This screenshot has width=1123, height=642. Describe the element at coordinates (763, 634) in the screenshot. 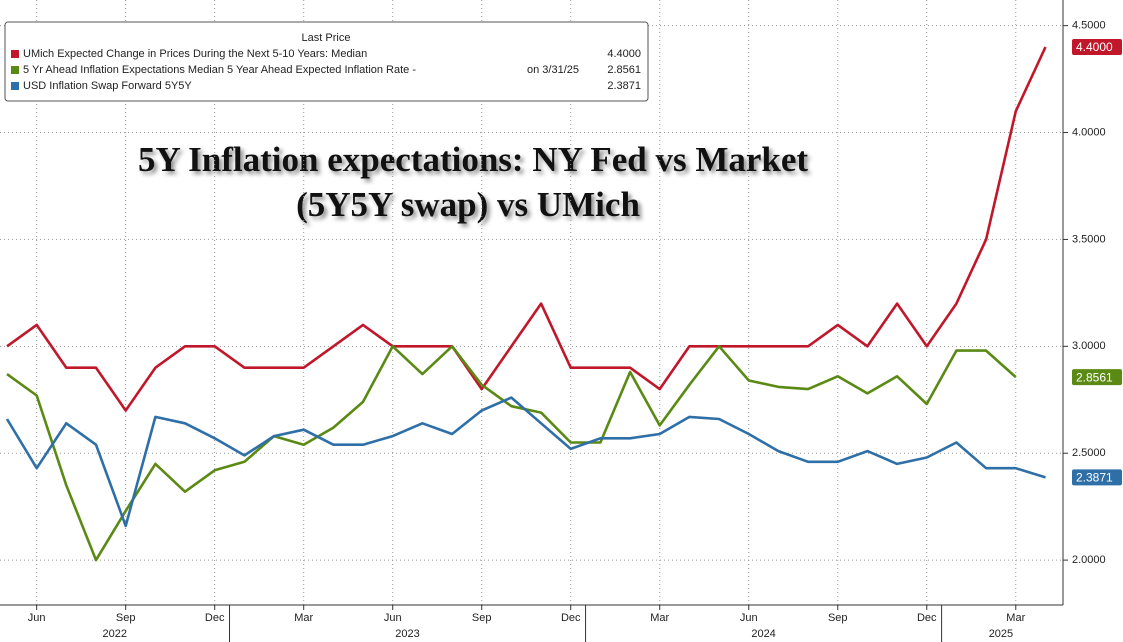

I see `year-label: 2024` at that location.